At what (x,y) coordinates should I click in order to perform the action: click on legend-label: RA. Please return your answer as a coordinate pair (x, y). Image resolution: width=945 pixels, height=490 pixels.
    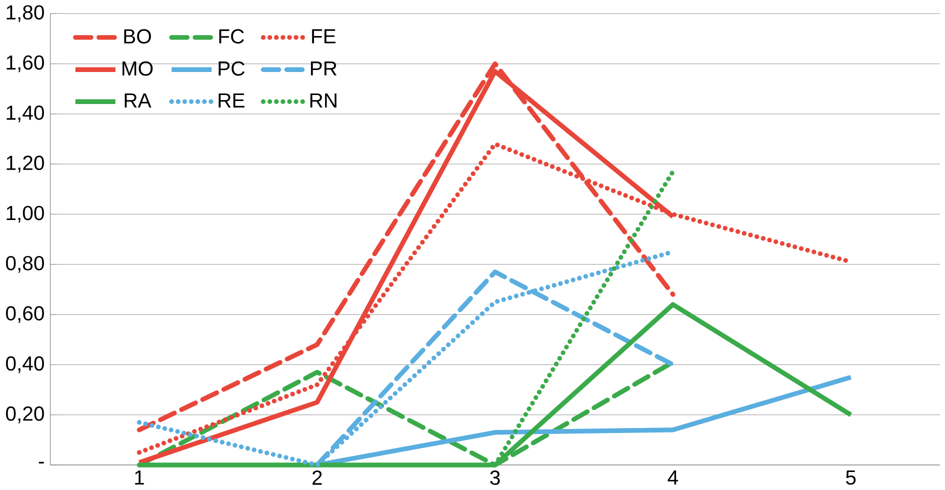
    Looking at the image, I should click on (138, 100).